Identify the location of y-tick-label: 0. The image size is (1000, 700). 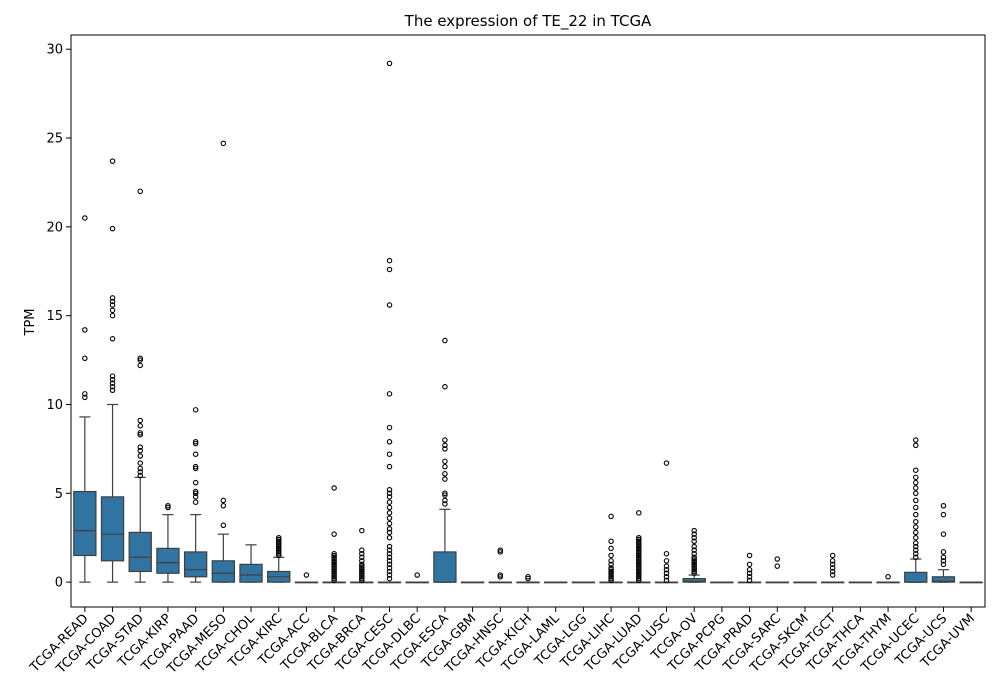
(59, 583).